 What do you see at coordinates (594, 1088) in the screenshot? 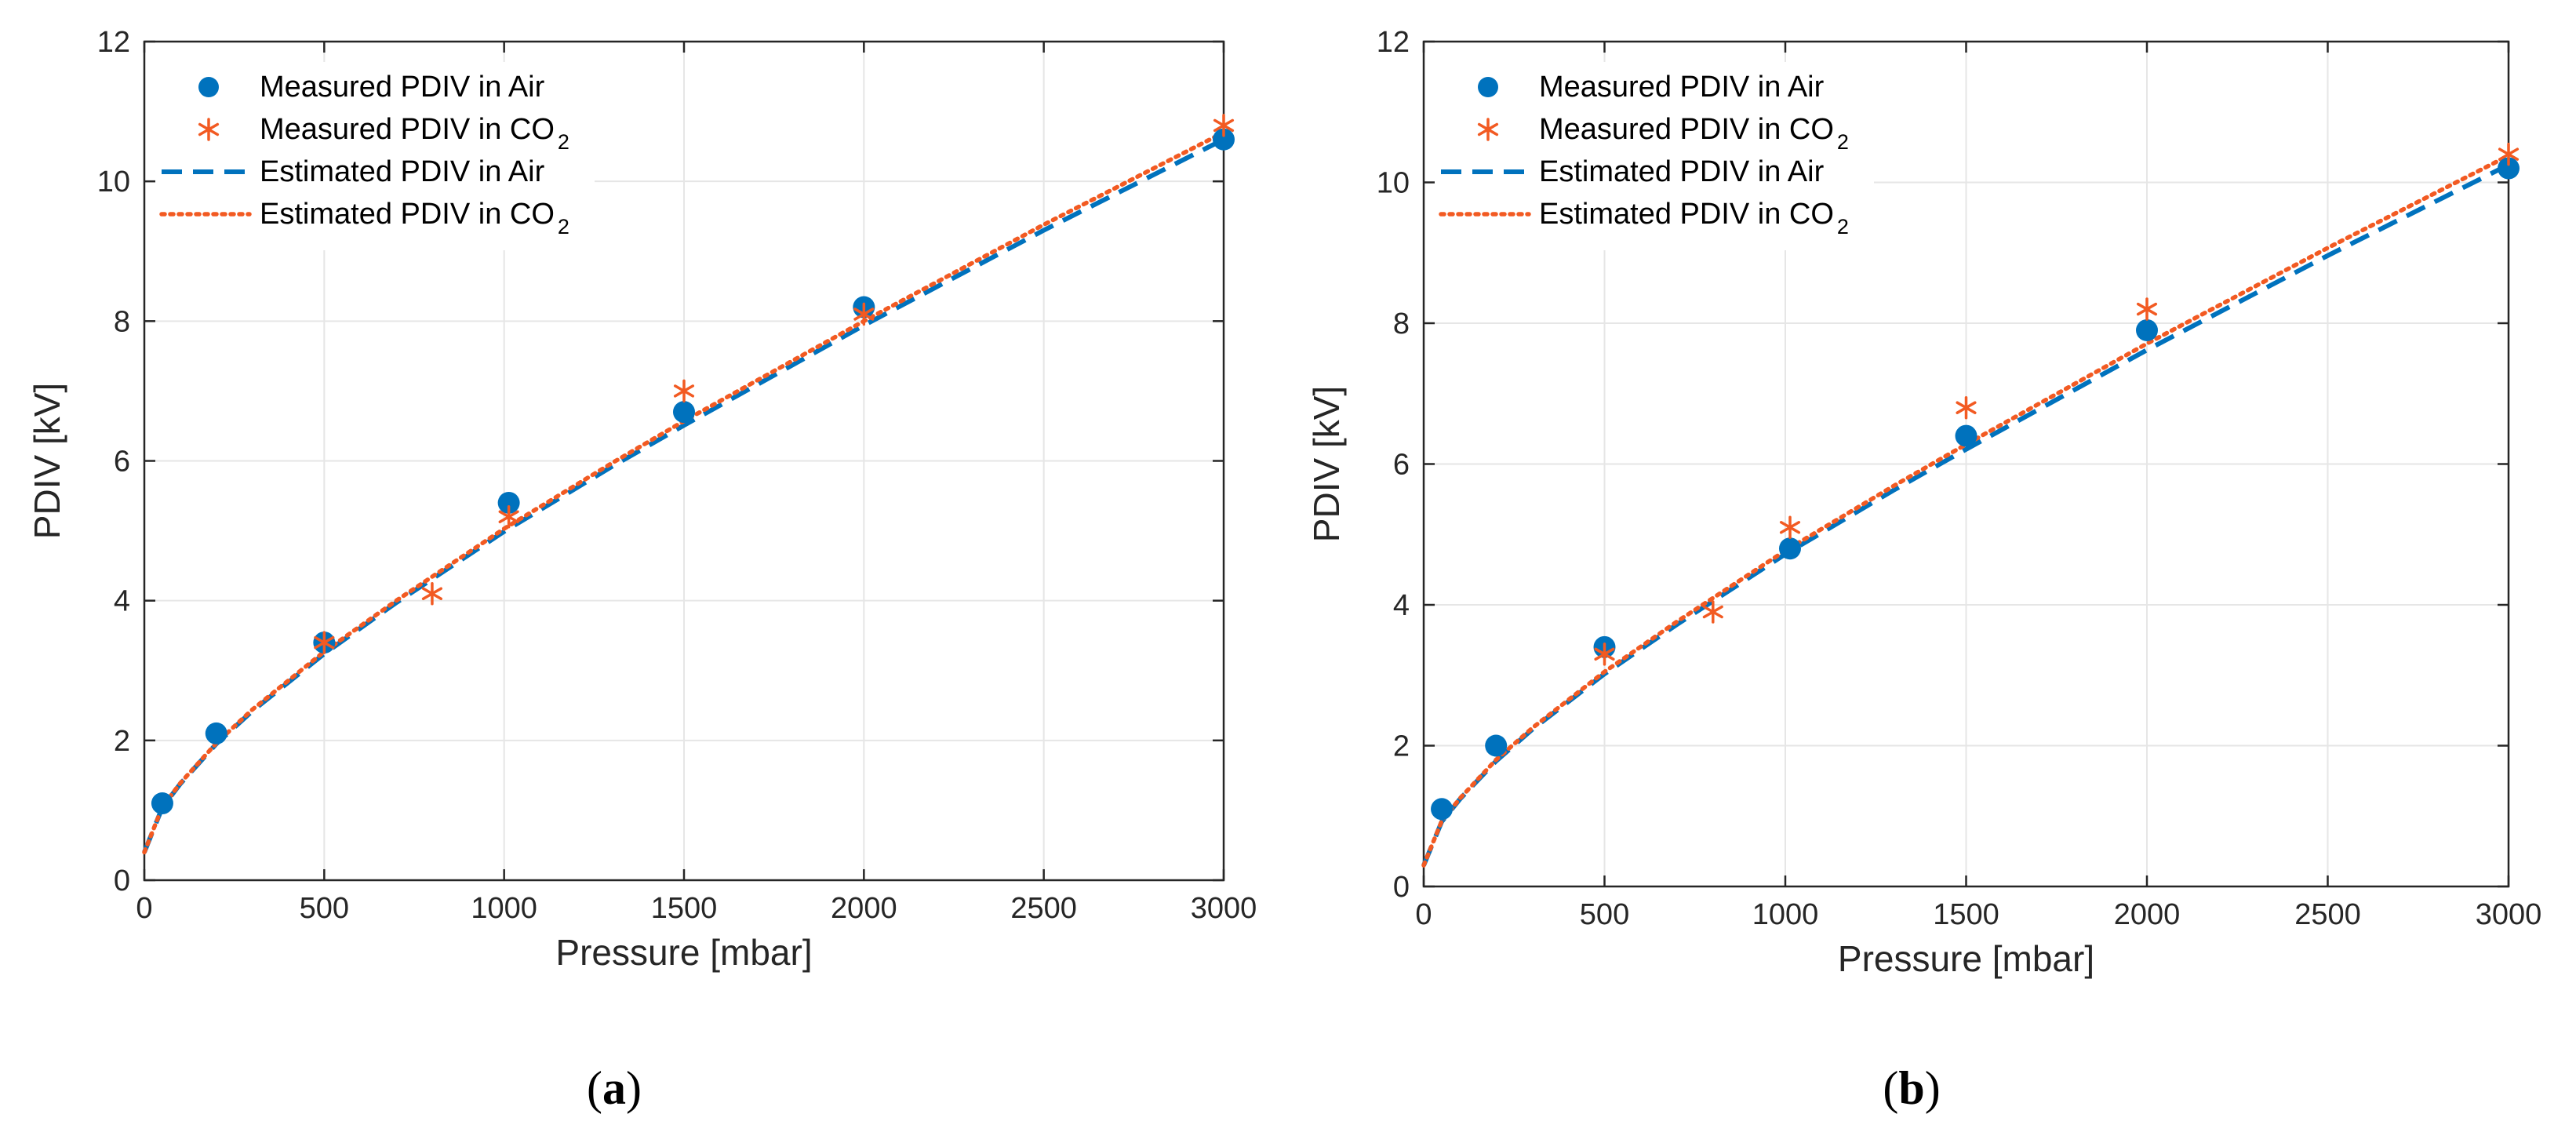
I see `caption-open-paren: (` at bounding box center [594, 1088].